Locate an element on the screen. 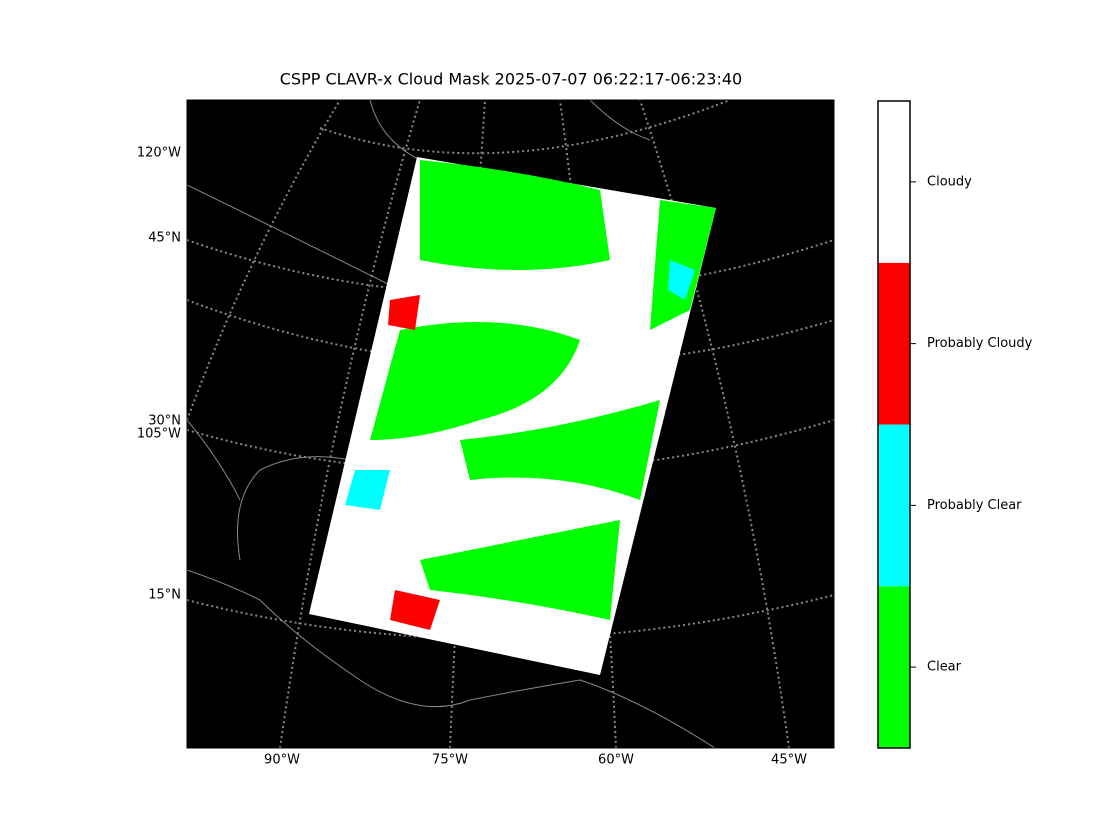 This screenshot has height=840, width=1120. lat-label: 45°N is located at coordinates (164, 238).